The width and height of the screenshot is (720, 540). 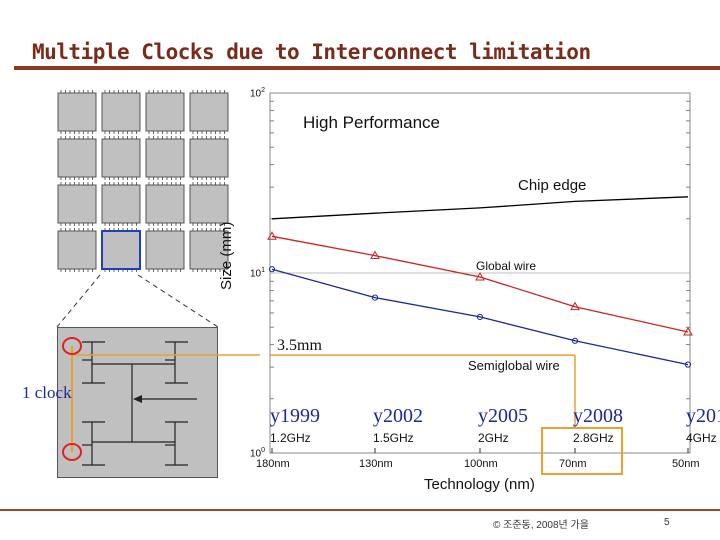 I want to click on clock-label: 1 clock, so click(x=47, y=392).